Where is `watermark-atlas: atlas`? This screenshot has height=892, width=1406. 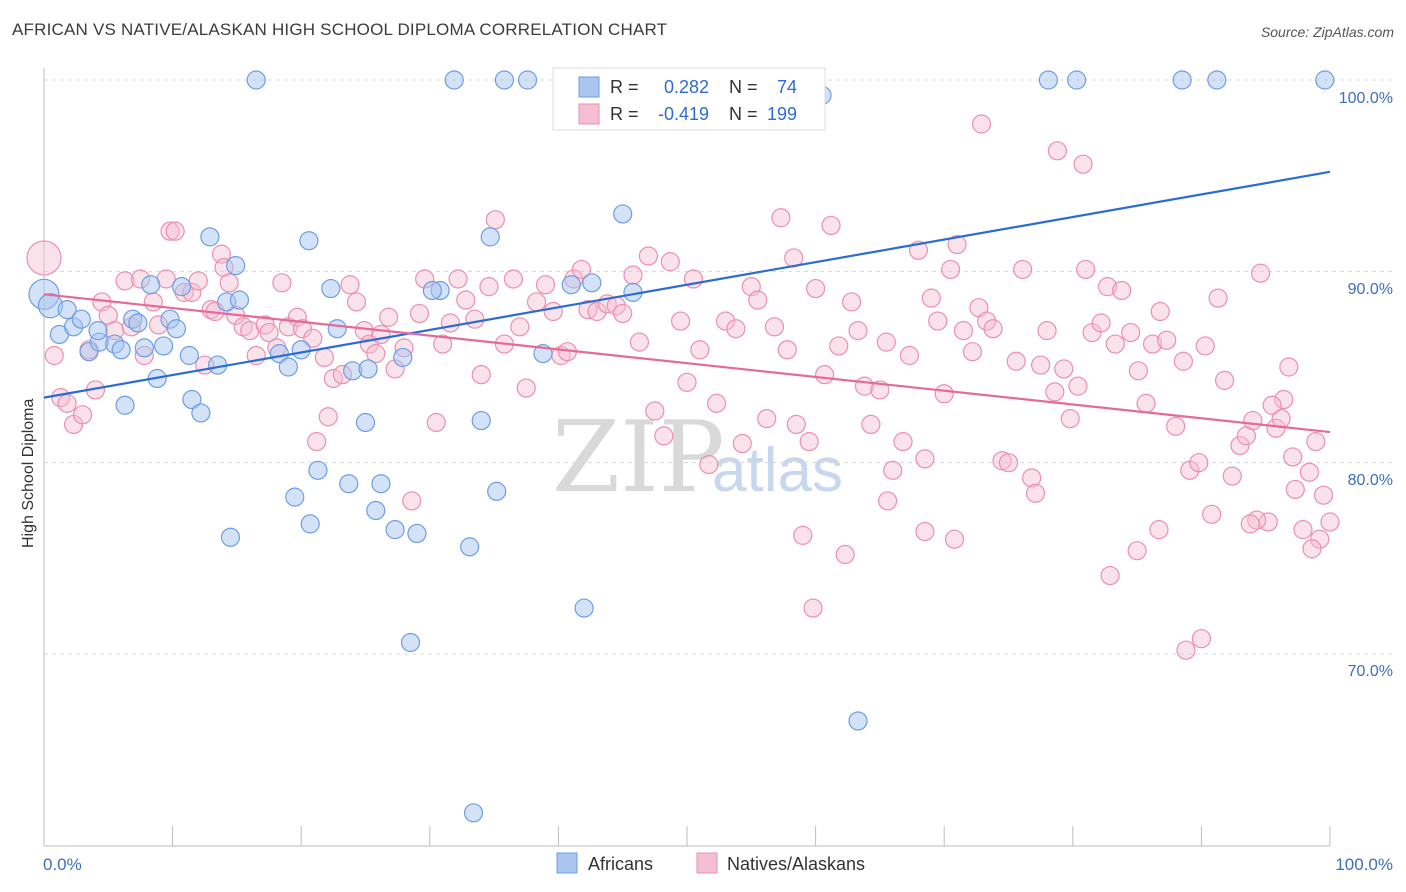 watermark-atlas: atlas is located at coordinates (777, 470).